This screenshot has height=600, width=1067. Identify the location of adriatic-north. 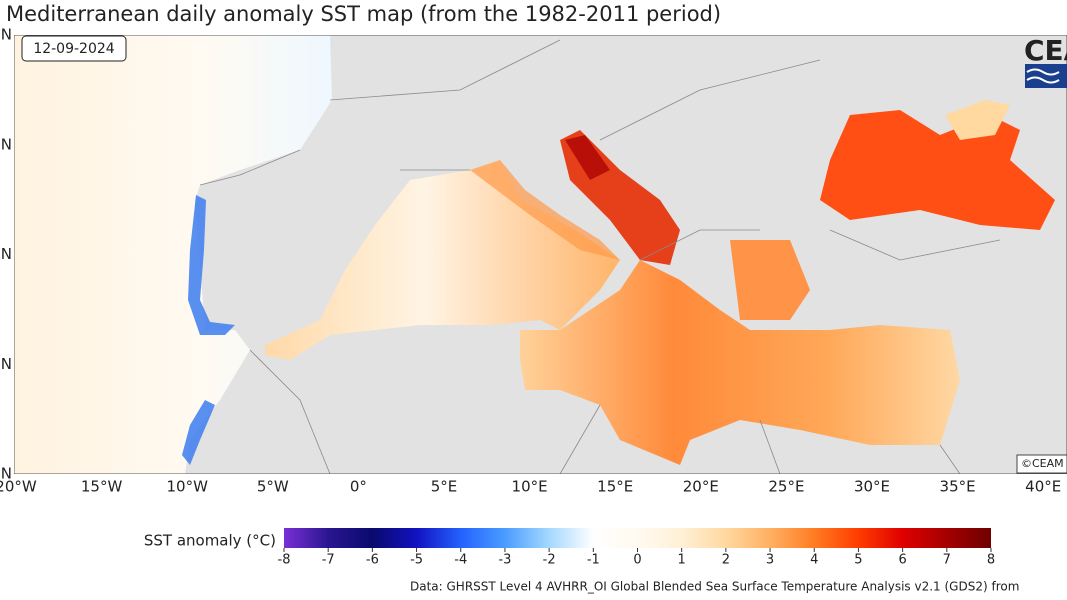
(587, 157).